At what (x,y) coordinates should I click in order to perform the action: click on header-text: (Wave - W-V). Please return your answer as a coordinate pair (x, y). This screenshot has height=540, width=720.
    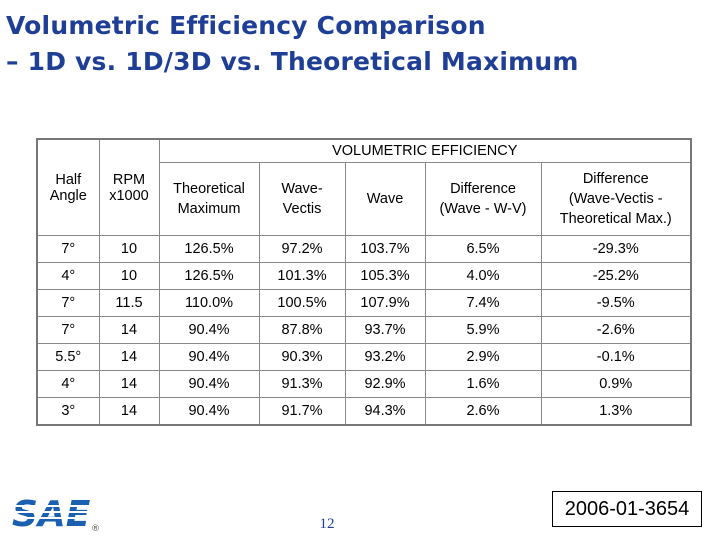
    Looking at the image, I should click on (483, 209).